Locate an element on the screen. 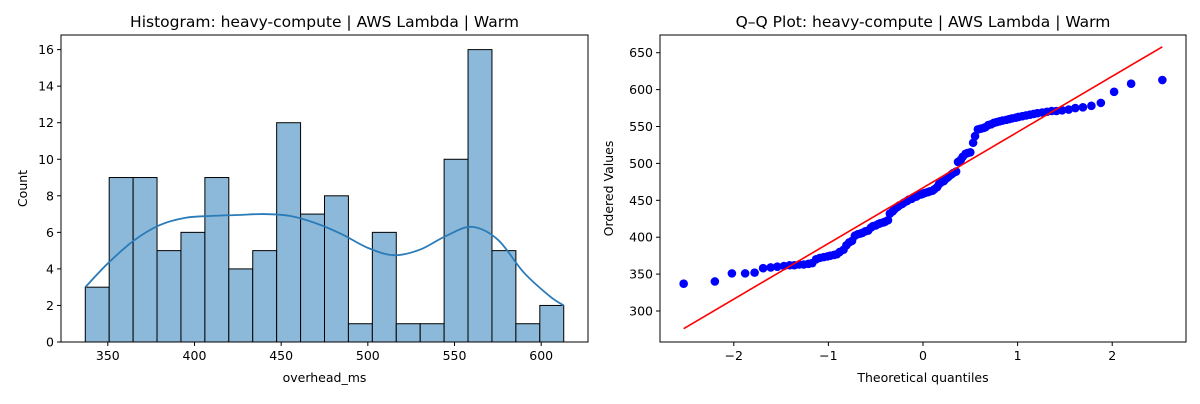 This screenshot has height=404, width=1200. qq-plot-y-tick-label: 400 is located at coordinates (641, 237).